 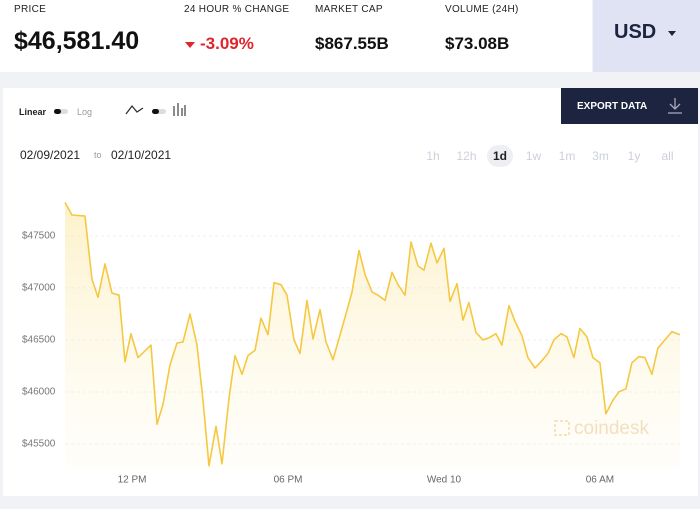 What do you see at coordinates (141, 155) in the screenshot?
I see `date-to: 02/10/2021` at bounding box center [141, 155].